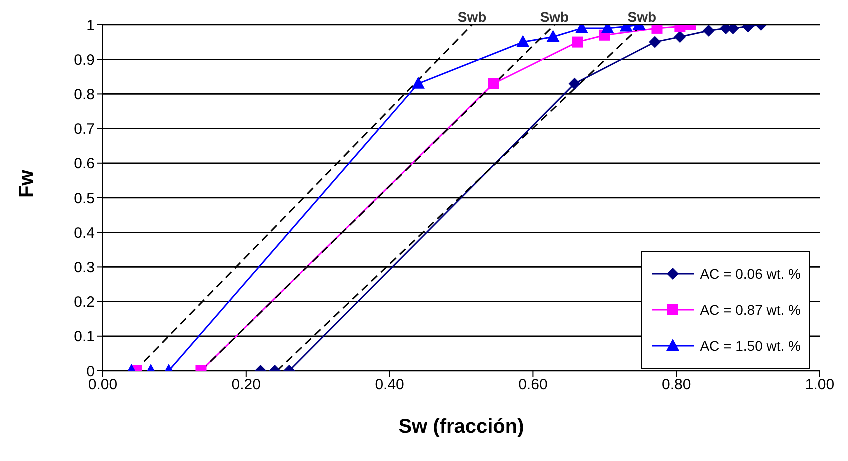 This screenshot has width=848, height=461. What do you see at coordinates (84, 129) in the screenshot?
I see `y-tick-label: 0.7` at bounding box center [84, 129].